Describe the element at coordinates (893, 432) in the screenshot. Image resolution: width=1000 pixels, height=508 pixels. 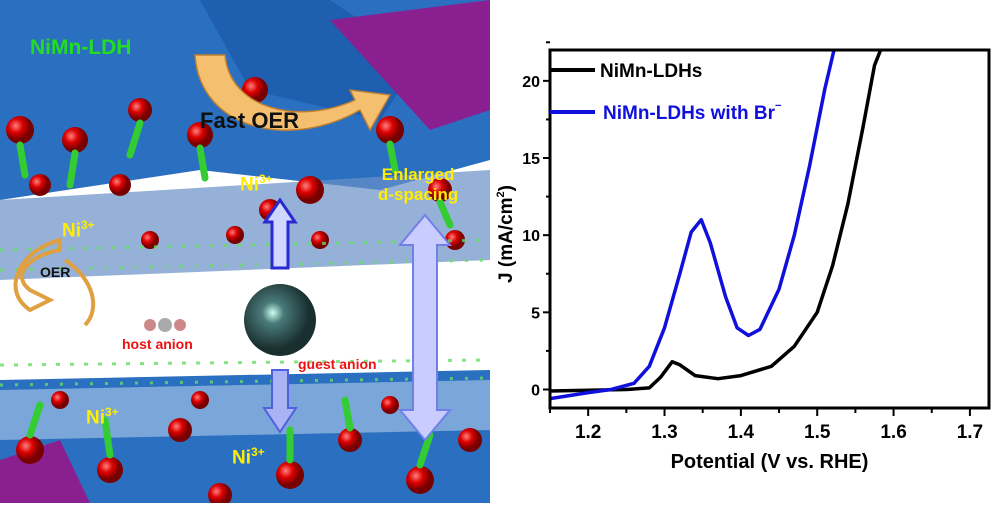
I see `x-tick-label: 1.6` at that location.